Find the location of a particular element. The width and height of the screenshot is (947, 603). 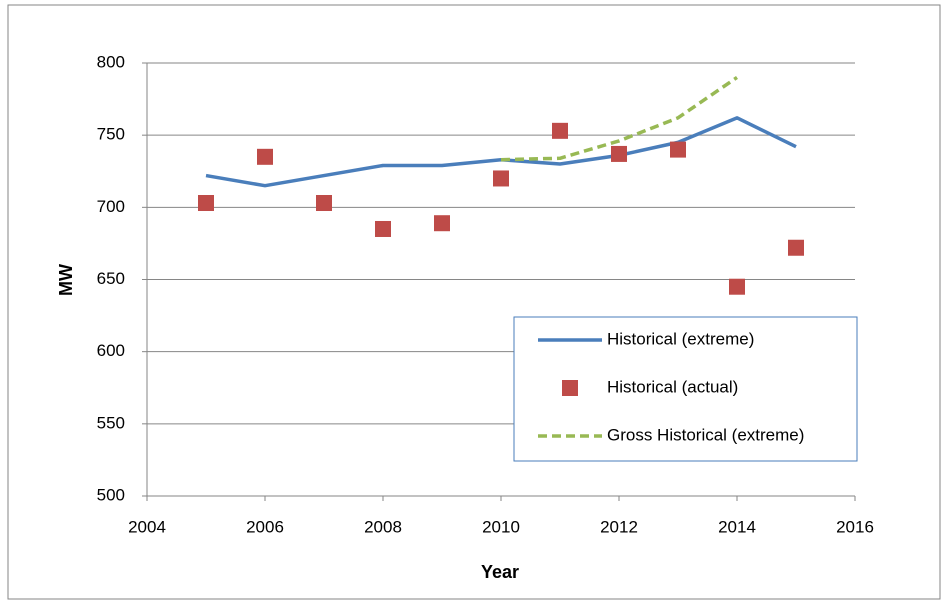

x-tick-label: 2008 is located at coordinates (383, 526).